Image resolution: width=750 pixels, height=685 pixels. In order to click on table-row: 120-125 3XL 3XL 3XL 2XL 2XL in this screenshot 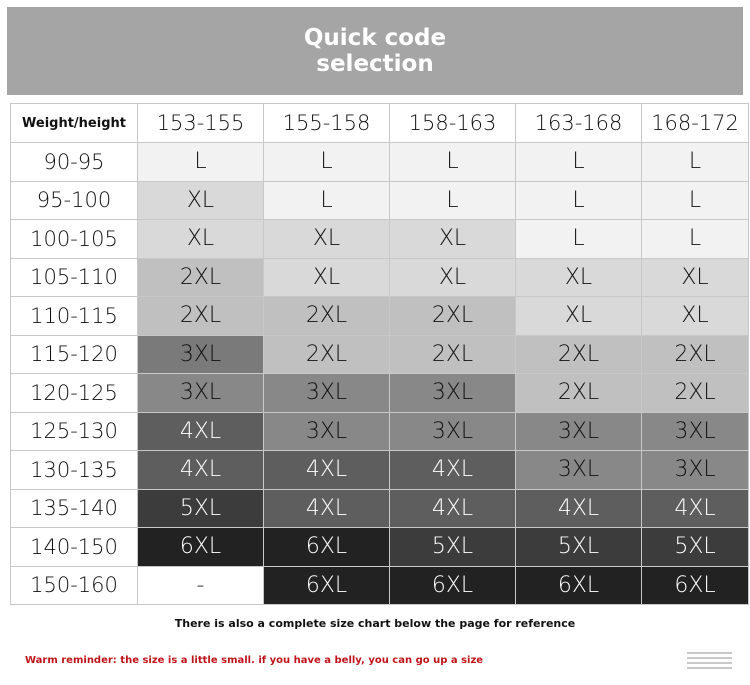, I will do `click(379, 393)`.